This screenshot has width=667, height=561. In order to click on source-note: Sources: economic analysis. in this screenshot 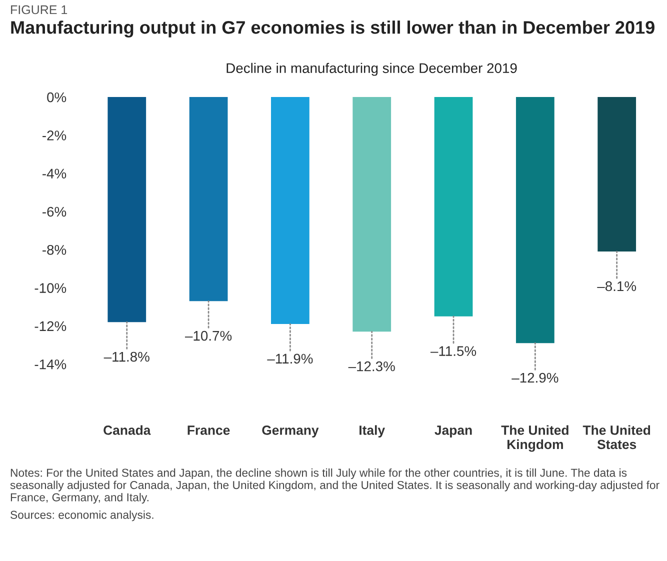, I will do `click(82, 516)`.